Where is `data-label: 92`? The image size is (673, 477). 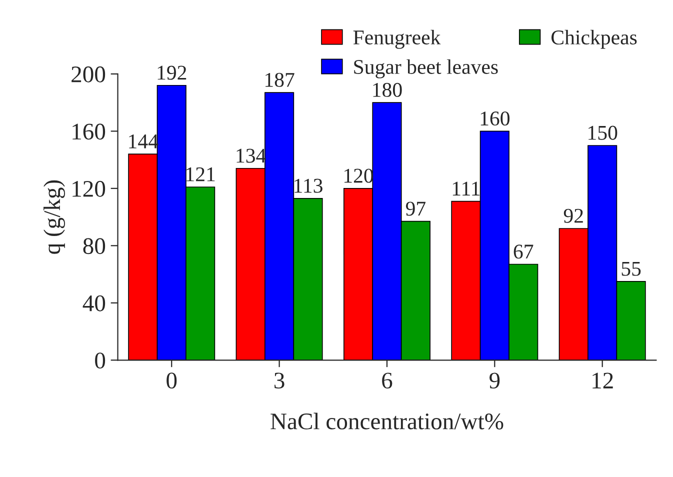
data-label: 92 is located at coordinates (573, 215).